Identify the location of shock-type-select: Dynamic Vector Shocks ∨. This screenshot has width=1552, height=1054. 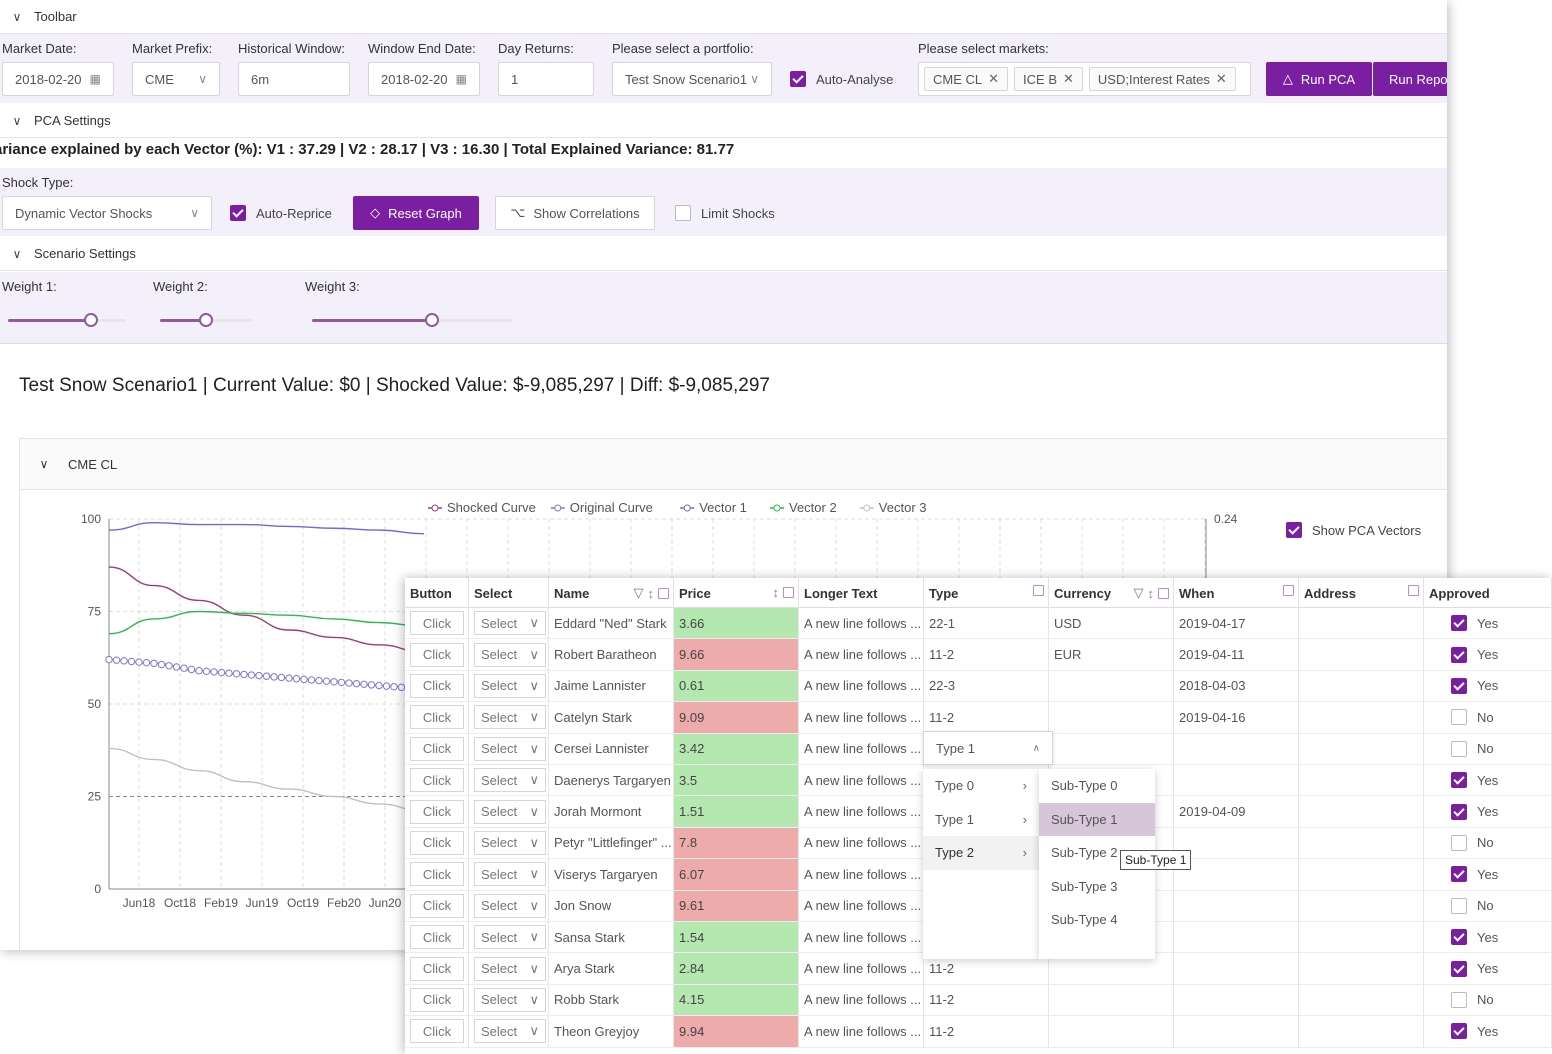
(107, 213).